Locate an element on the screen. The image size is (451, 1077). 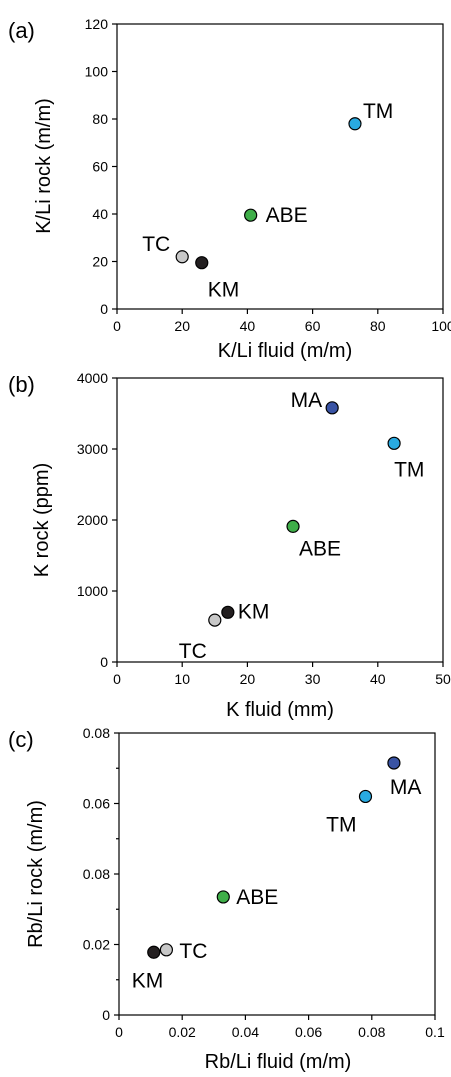
x-tick-label: 10 is located at coordinates (182, 679).